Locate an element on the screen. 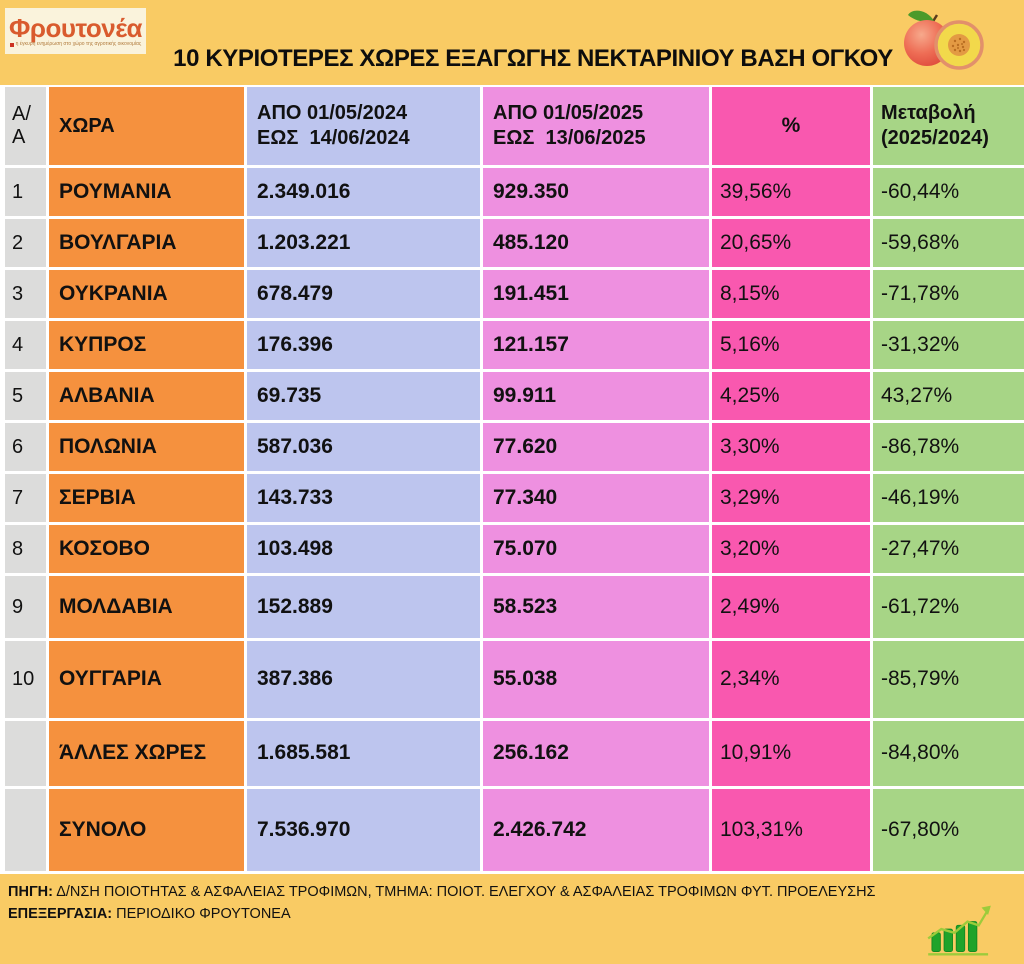 Image resolution: width=1024 pixels, height=964 pixels. column-header-aa: Α/Α is located at coordinates (25, 126).